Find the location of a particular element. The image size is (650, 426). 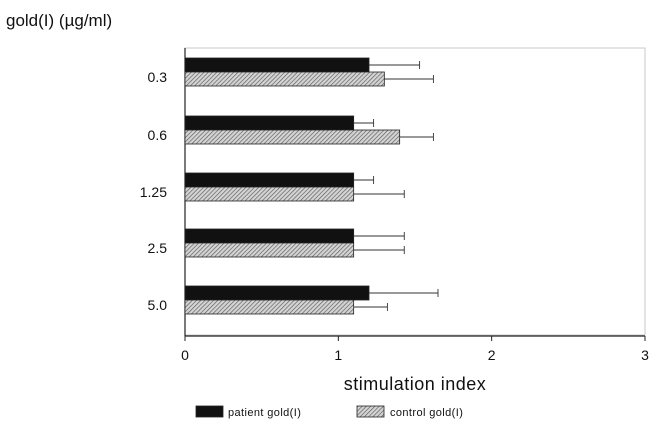

y-tick-label: 1.25 is located at coordinates (153, 192).